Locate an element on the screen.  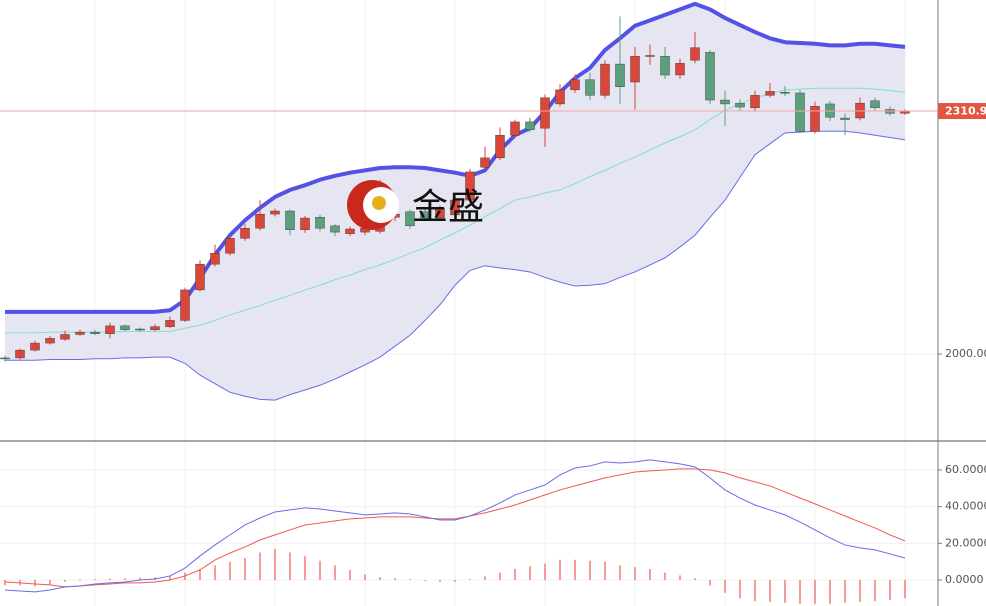
last-price-label: 2310.92 is located at coordinates (965, 111).